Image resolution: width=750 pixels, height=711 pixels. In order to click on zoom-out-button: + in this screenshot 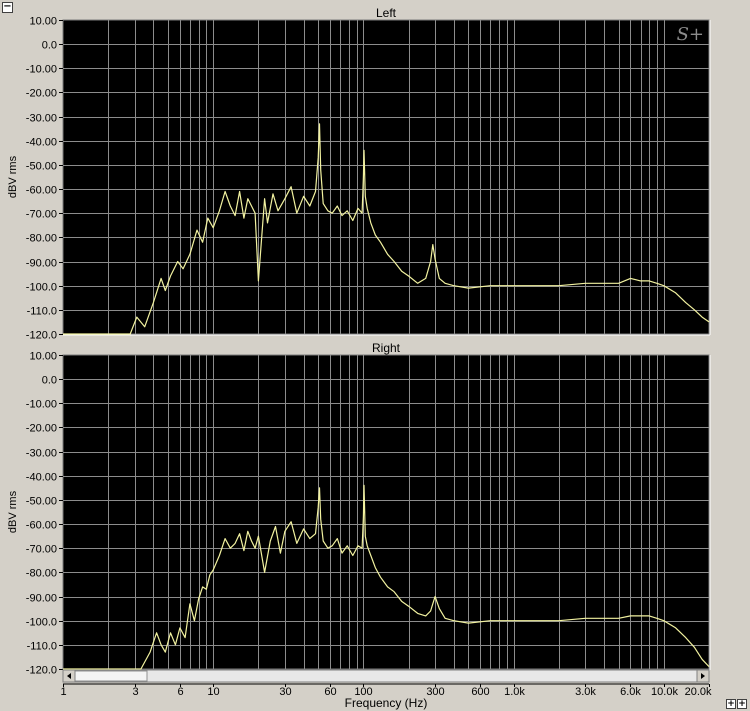, I will do `click(742, 704)`.